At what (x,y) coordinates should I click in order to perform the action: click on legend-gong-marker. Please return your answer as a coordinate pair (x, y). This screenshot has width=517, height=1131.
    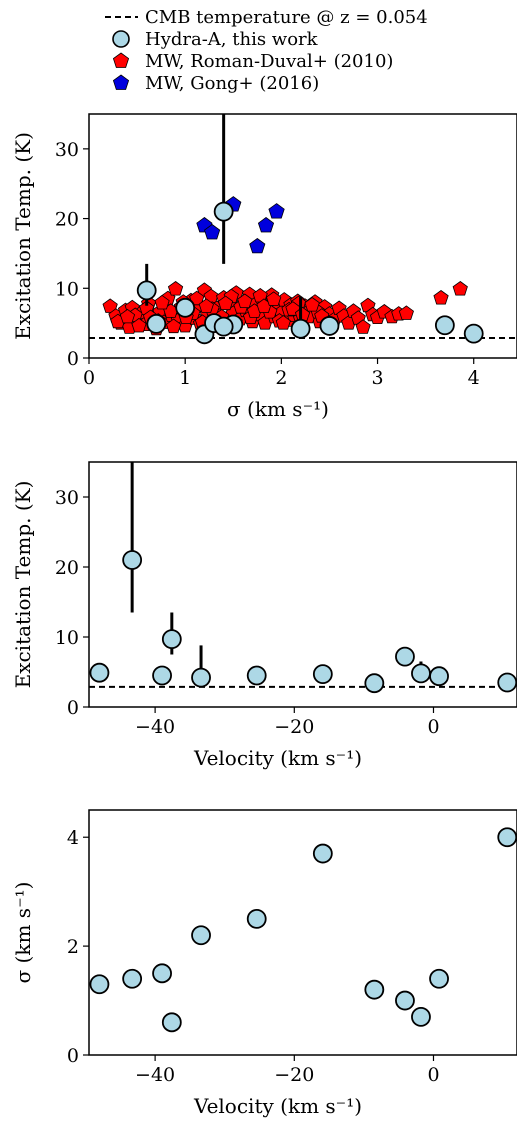
    Looking at the image, I should click on (121, 82).